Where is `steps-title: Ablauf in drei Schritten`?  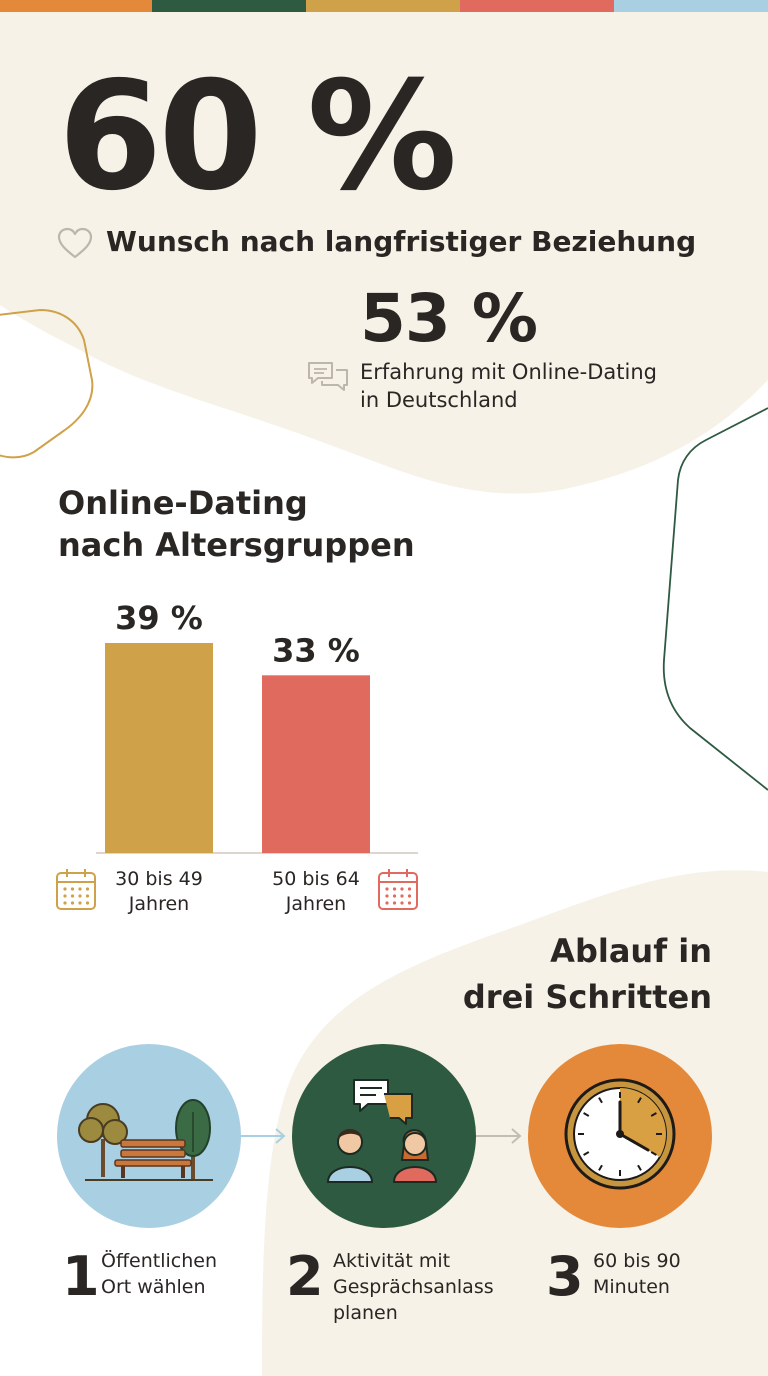 steps-title: Ablauf in drei Schritten is located at coordinates (556, 974).